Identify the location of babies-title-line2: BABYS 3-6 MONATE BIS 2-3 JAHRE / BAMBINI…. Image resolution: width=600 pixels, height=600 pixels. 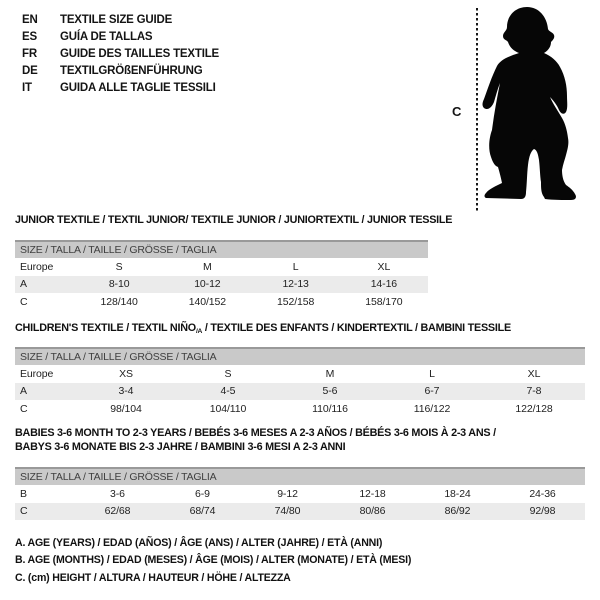
(180, 446).